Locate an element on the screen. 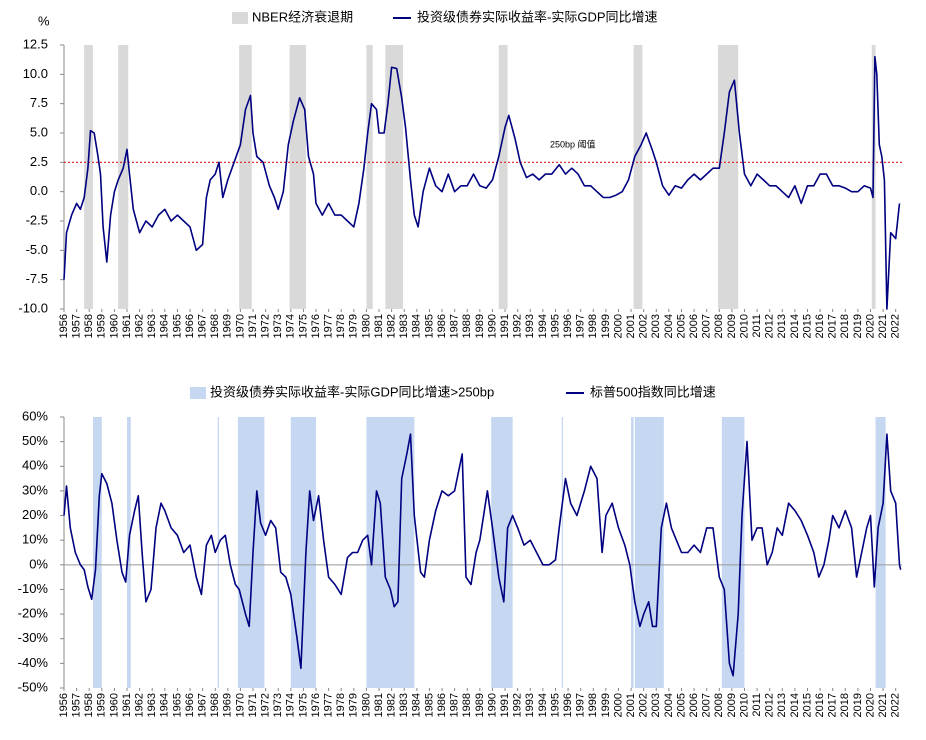 This screenshot has width=926, height=740. x-tick-label: 1981 is located at coordinates (379, 705).